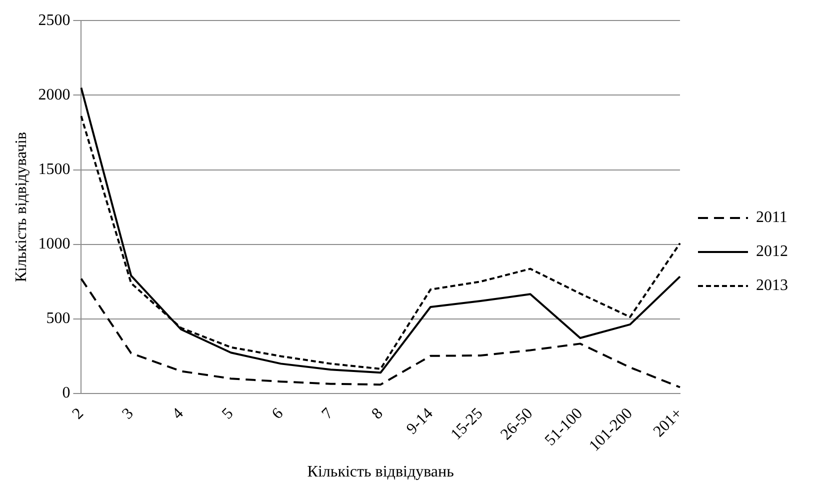  Describe the element at coordinates (377, 414) in the screenshot. I see `x-tick-label: 8` at that location.